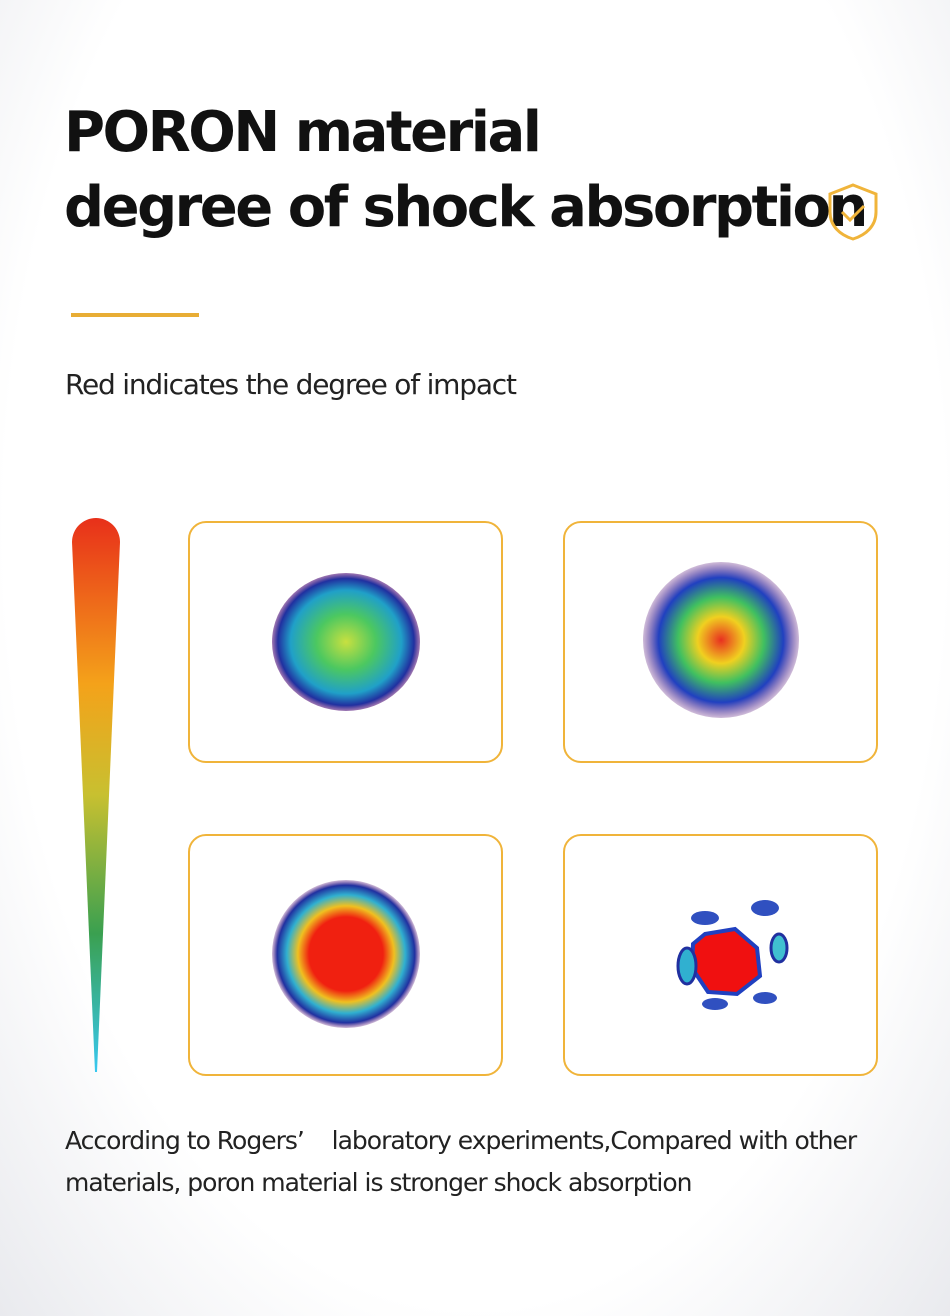  Describe the element at coordinates (853, 212) in the screenshot. I see `shield-icon` at that location.